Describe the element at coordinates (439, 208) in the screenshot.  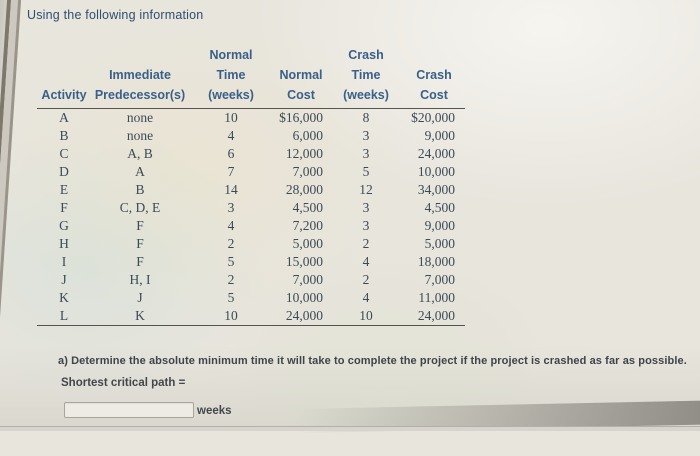
I see `crash-cost-cell: 4,500` at that location.